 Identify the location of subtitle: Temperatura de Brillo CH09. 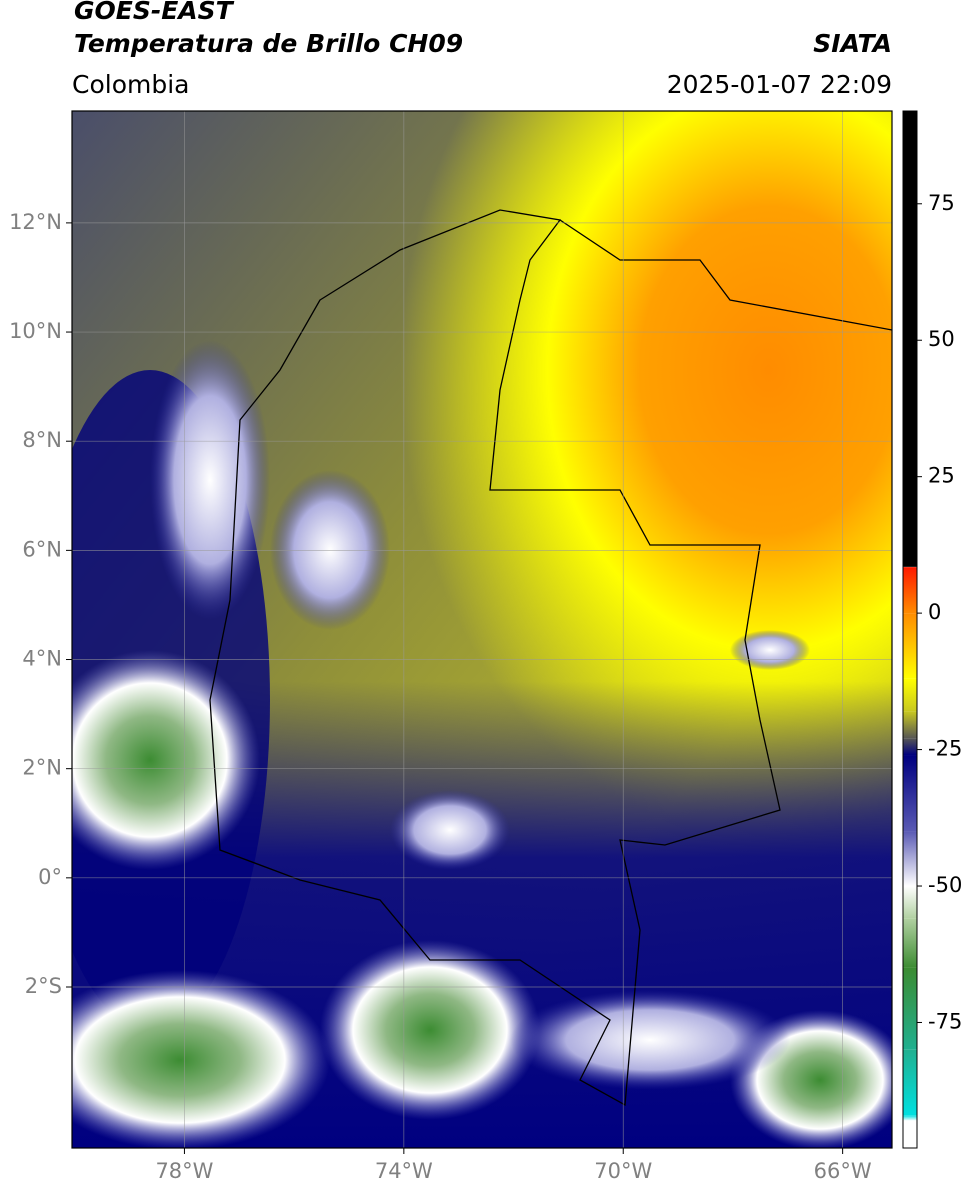
(268, 43).